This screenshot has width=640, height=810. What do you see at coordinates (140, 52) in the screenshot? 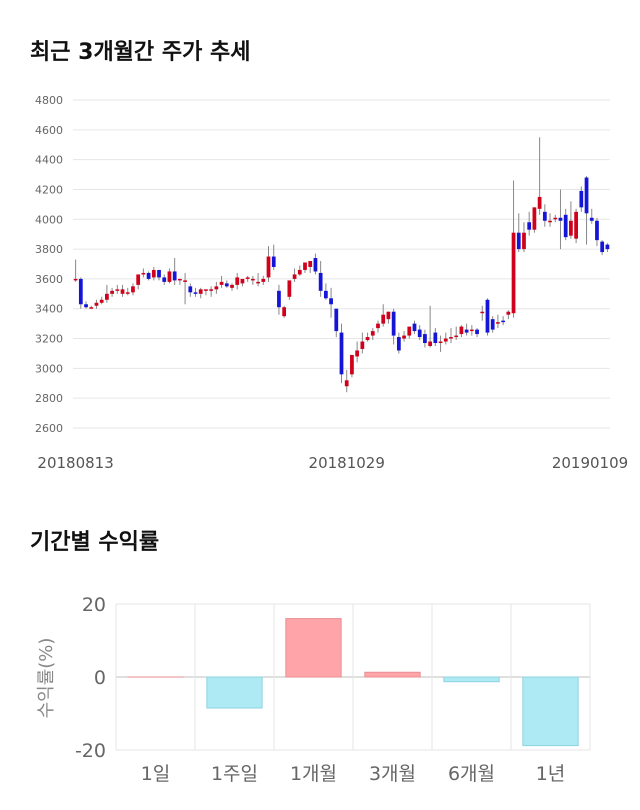
I see `price-trend-title: 최근 3개월간 주가 추세` at bounding box center [140, 52].